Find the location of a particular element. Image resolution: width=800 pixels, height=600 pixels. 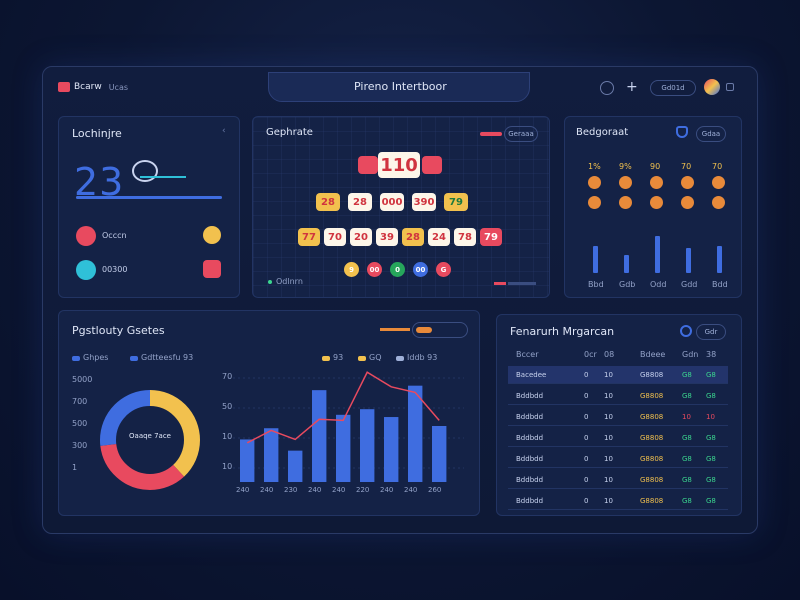

globe-icon is located at coordinates (686, 331).